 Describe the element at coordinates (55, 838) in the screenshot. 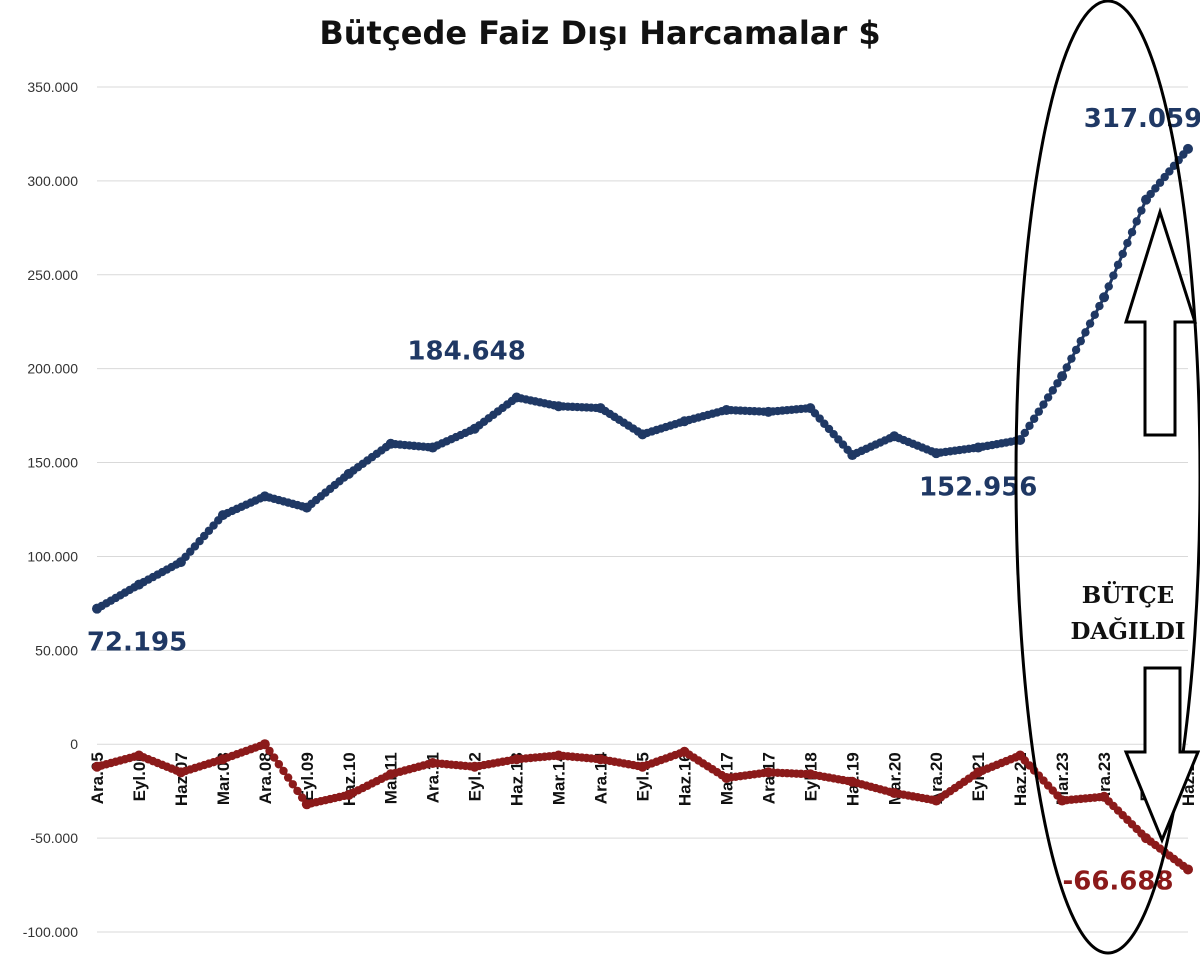

I see `y-tick-label: -50.000` at that location.